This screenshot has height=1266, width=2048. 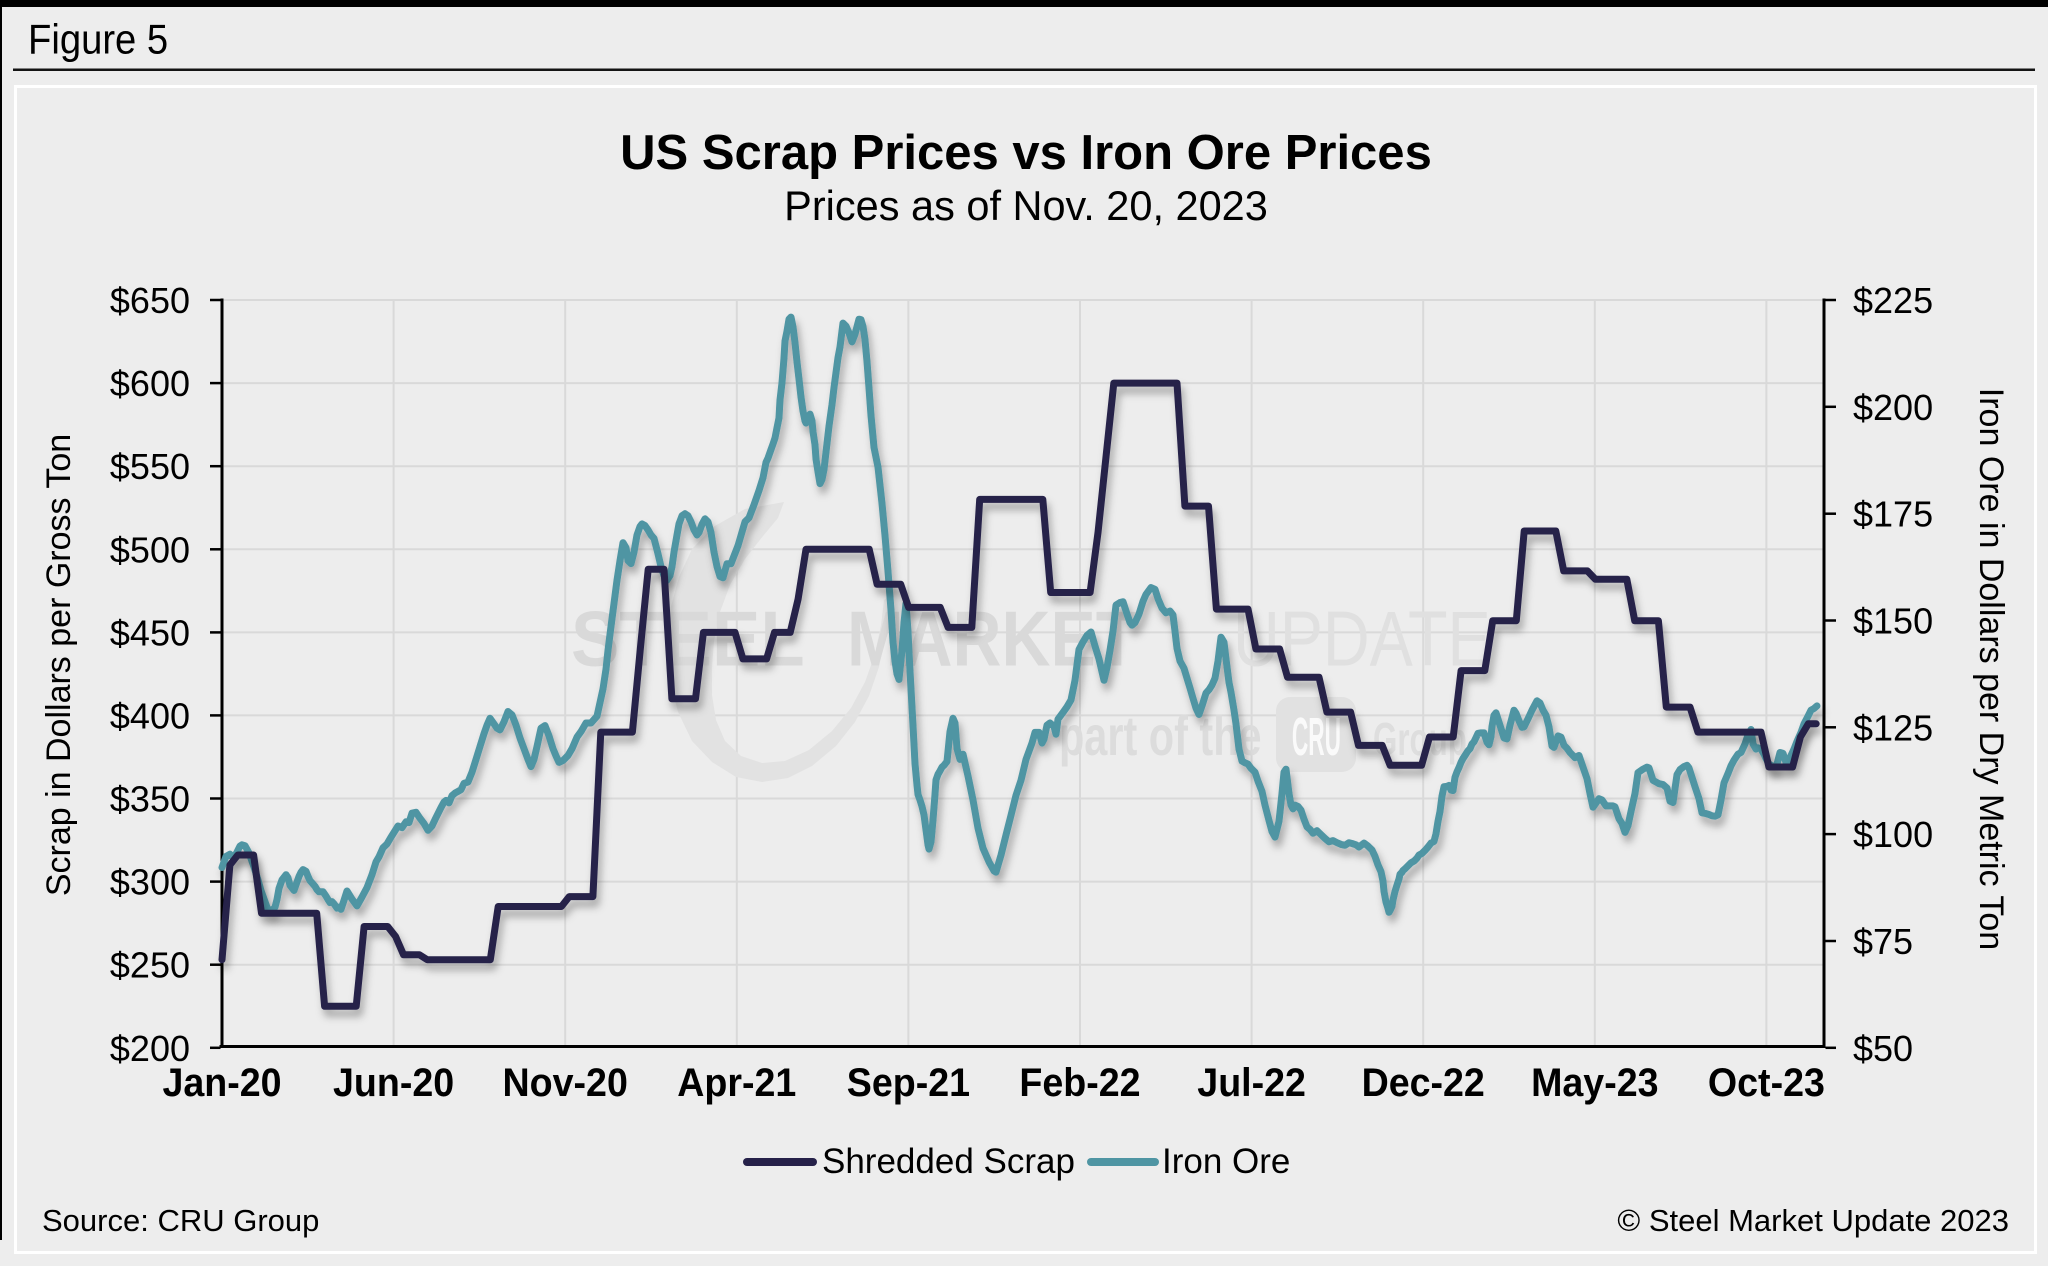 What do you see at coordinates (150, 466) in the screenshot?
I see `svg-text: $550` at bounding box center [150, 466].